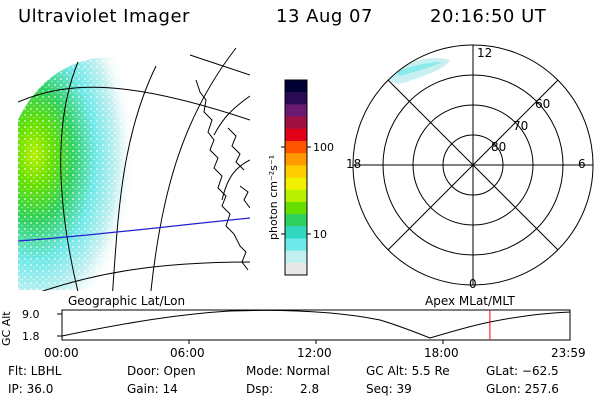 The height and width of the screenshot is (400, 600). I want to click on alt-tick-1-8: 1.8, so click(31, 336).